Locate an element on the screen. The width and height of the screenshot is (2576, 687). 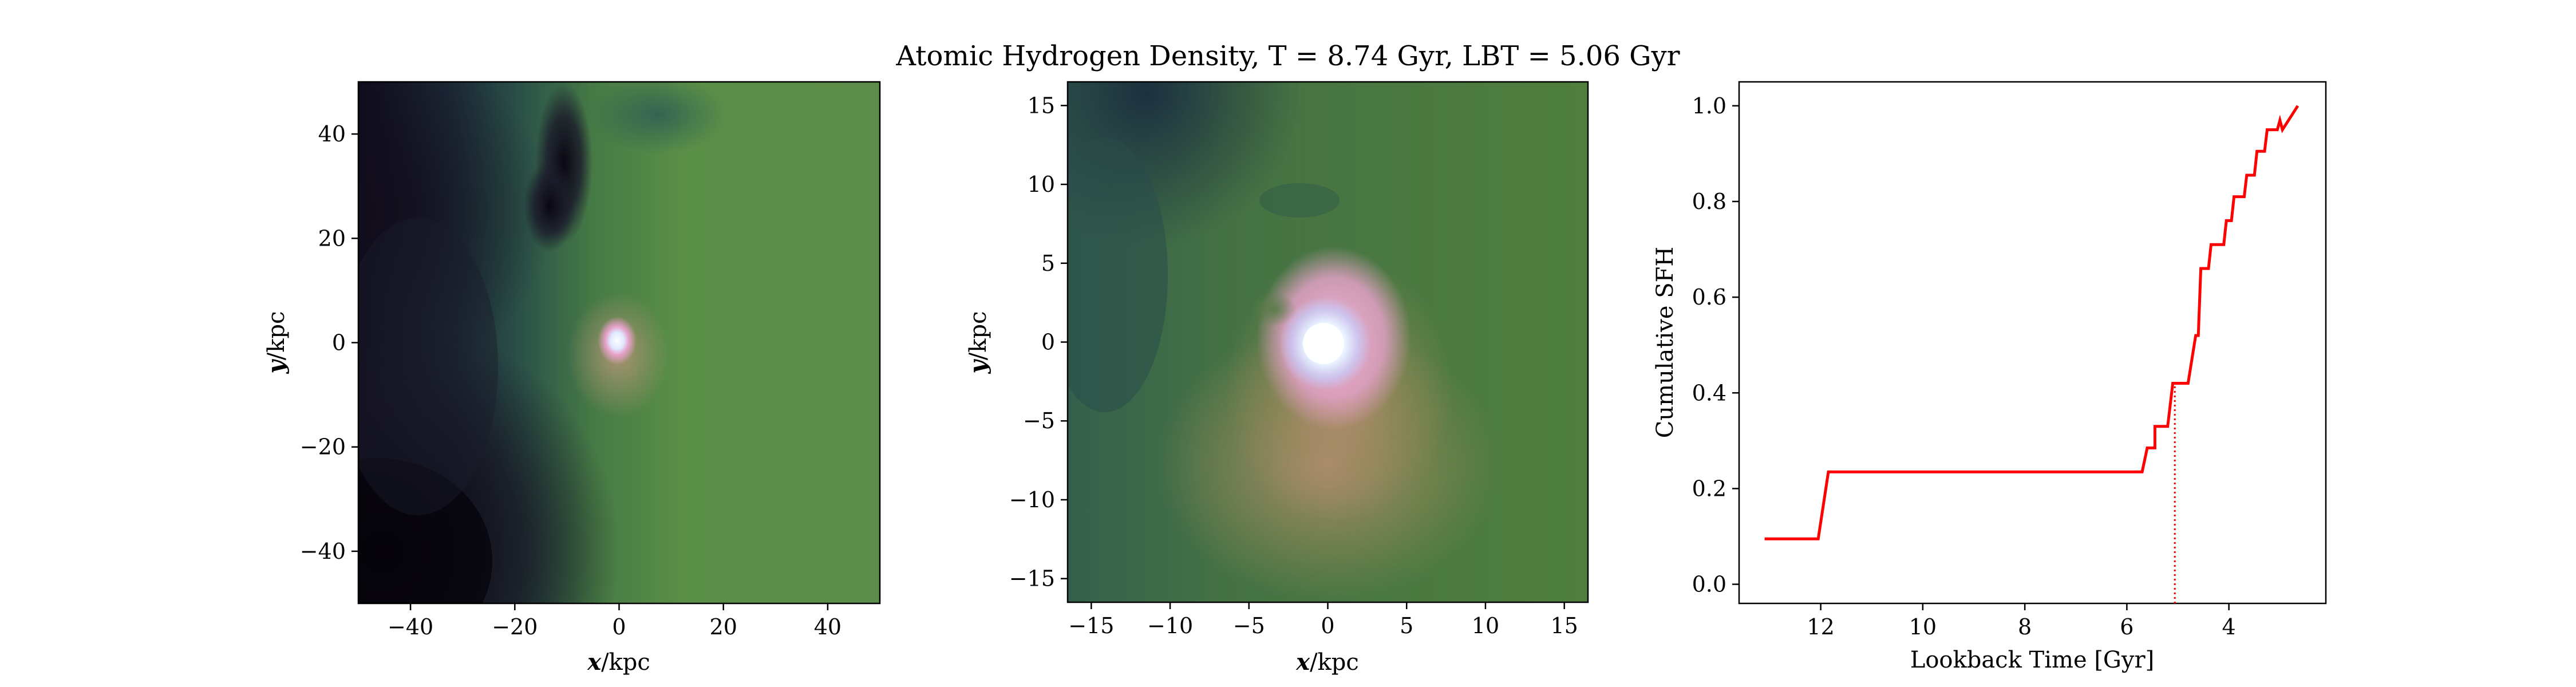
y-tick-label-wide: −40 is located at coordinates (323, 551).